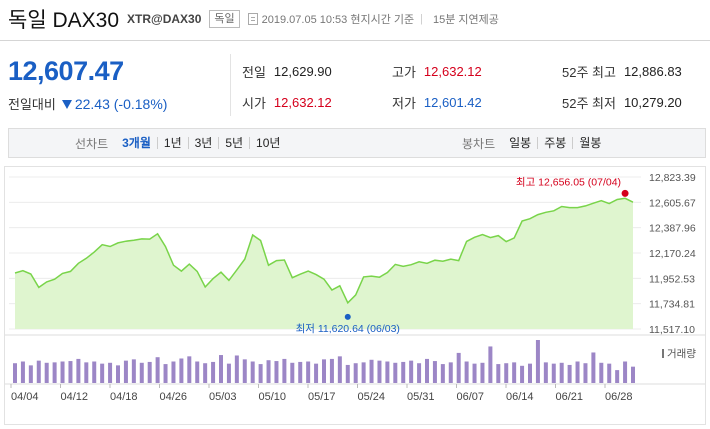  Describe the element at coordinates (75, 397) in the screenshot. I see `x-tick-label: 04/12` at that location.